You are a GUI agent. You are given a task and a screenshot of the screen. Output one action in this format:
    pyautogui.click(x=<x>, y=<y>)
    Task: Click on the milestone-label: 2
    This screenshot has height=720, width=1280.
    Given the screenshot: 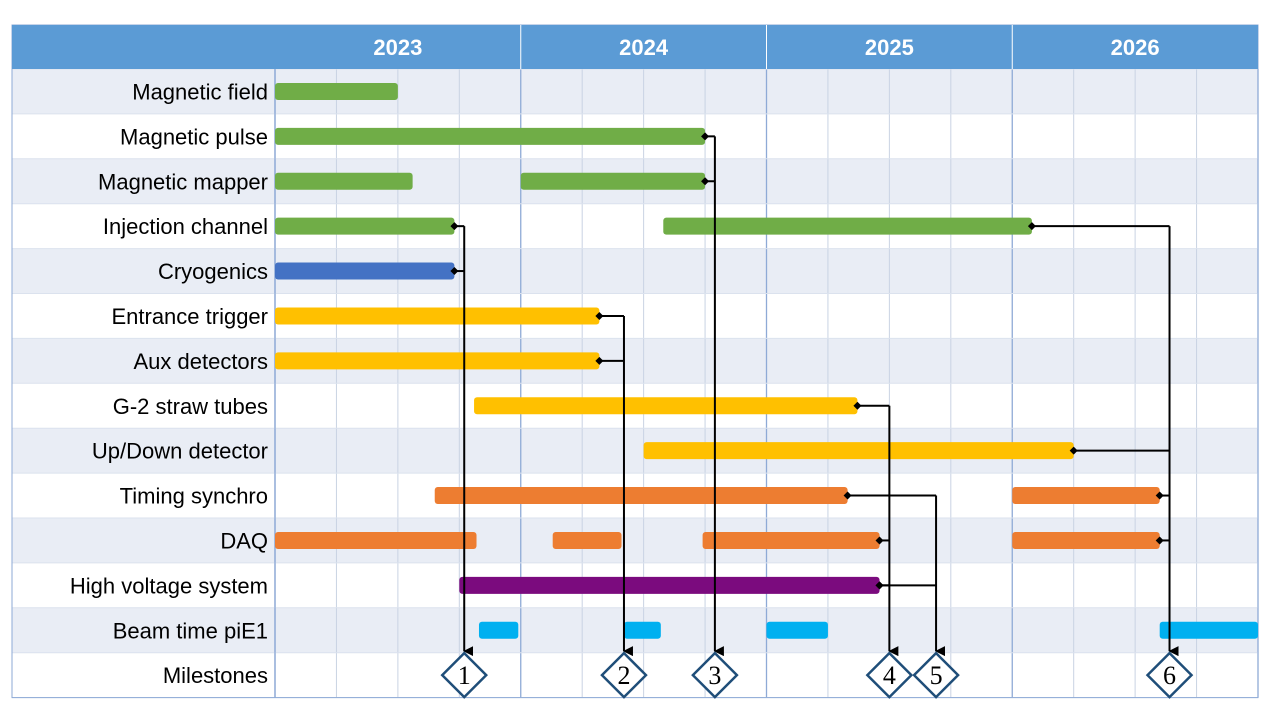 What is the action you would take?
    pyautogui.click(x=623, y=675)
    